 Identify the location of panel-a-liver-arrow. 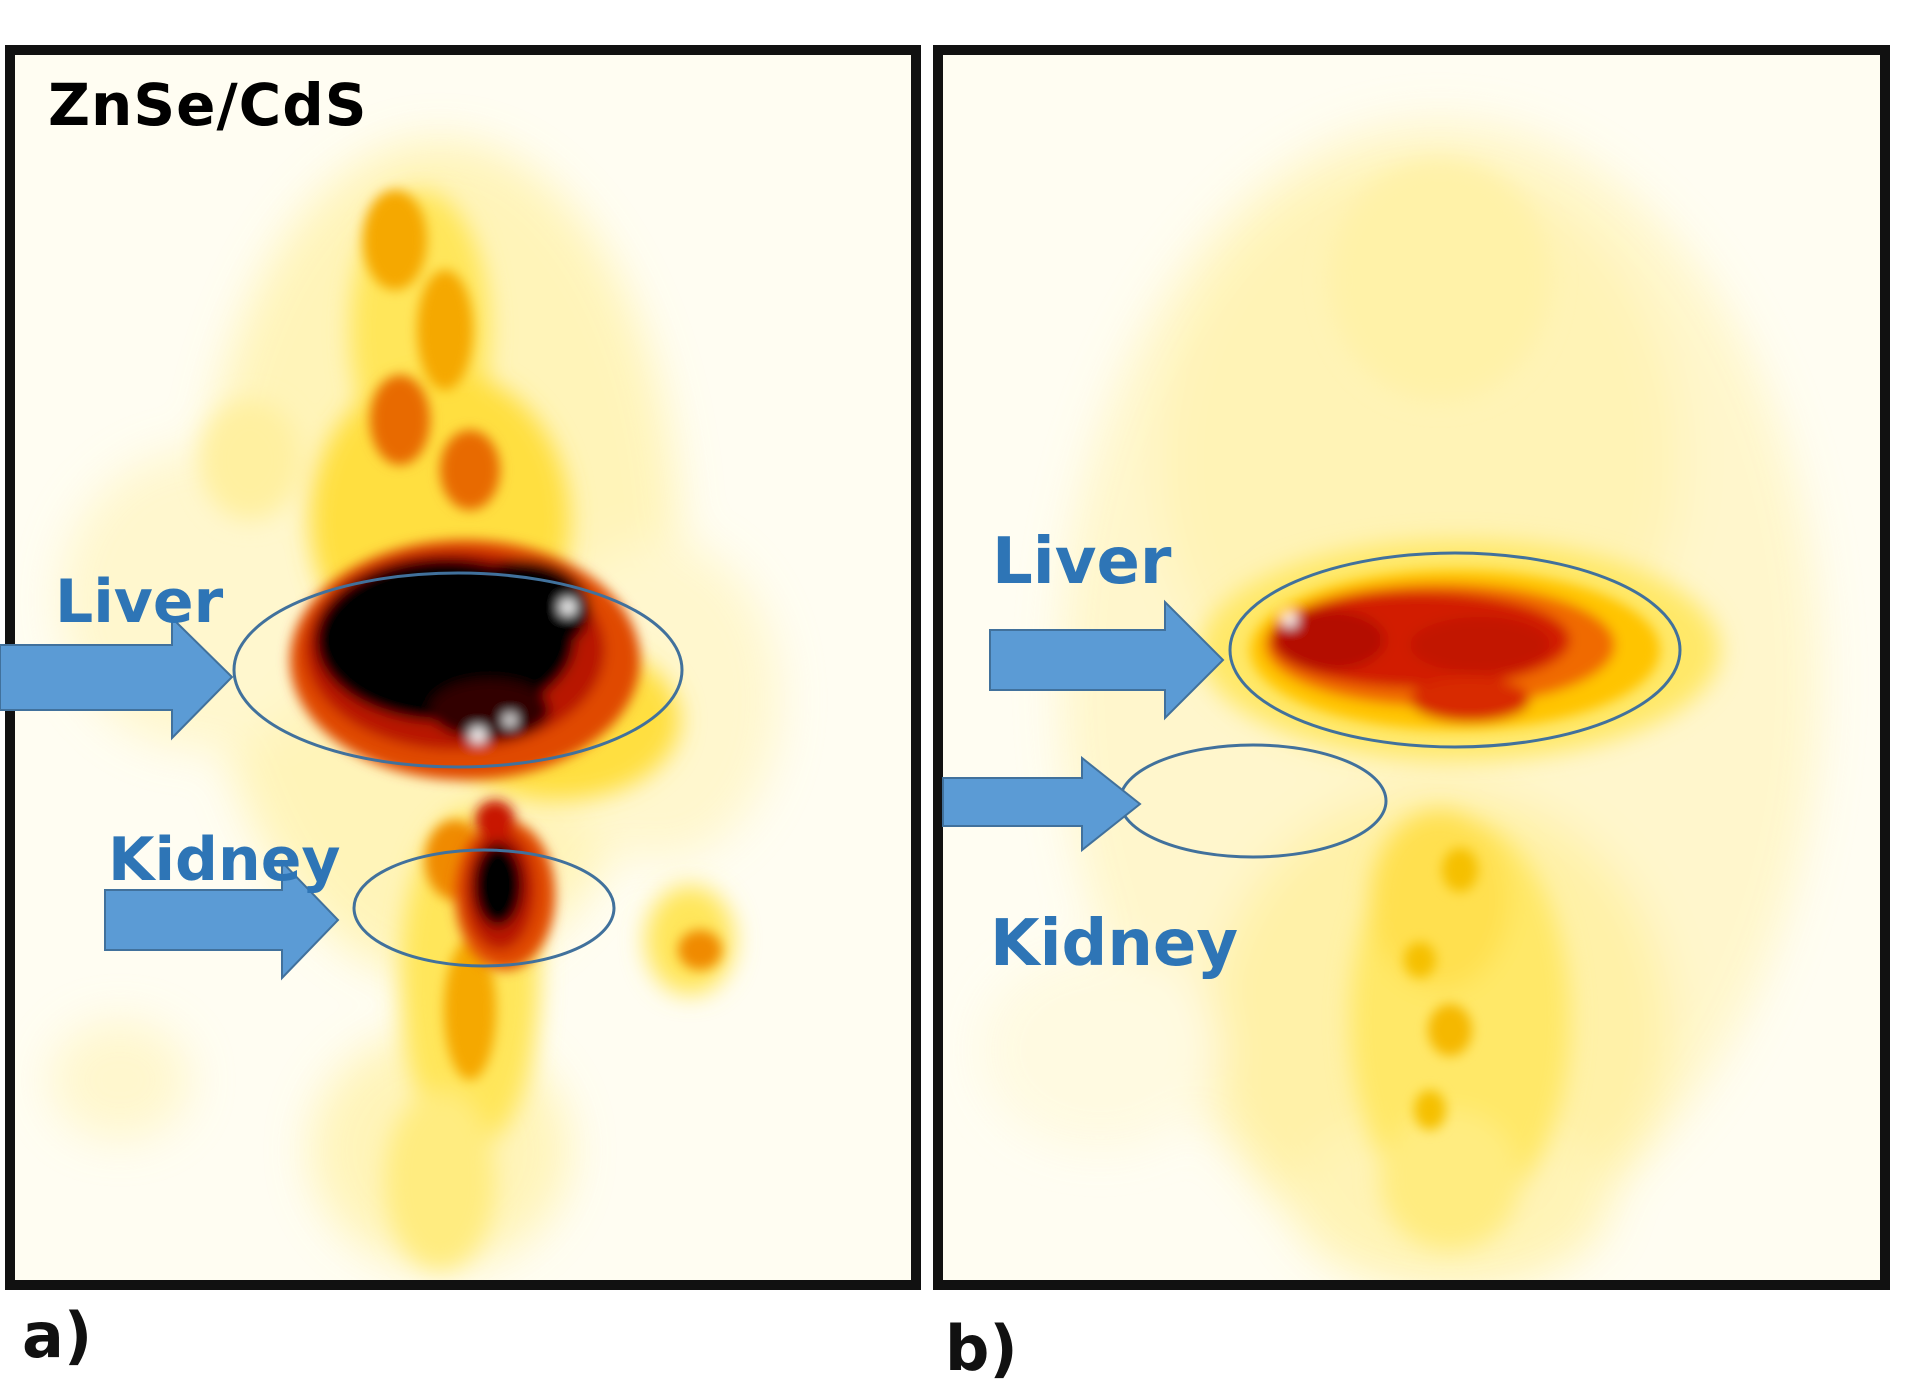
(117, 678).